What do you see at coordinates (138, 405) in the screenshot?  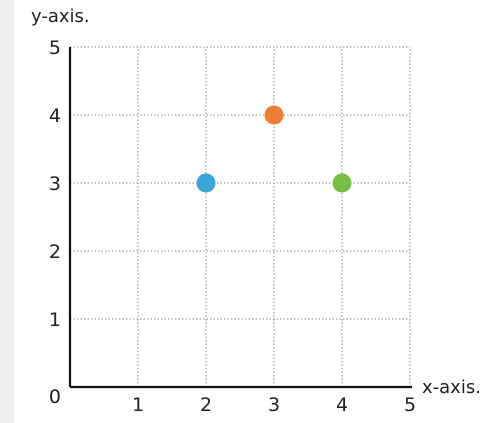 I see `x-tick-label: 1` at bounding box center [138, 405].